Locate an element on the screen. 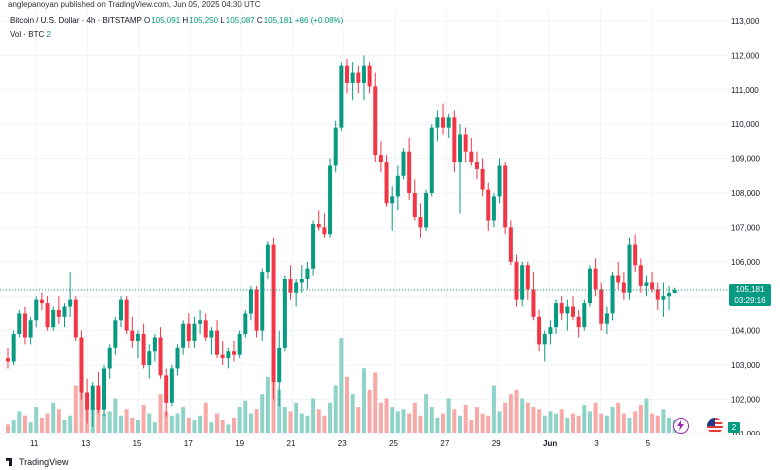 The width and height of the screenshot is (780, 470). time-axis: 11 13 15 17 19 21 23 25 27 29 Jun 3 5 is located at coordinates (364, 444).